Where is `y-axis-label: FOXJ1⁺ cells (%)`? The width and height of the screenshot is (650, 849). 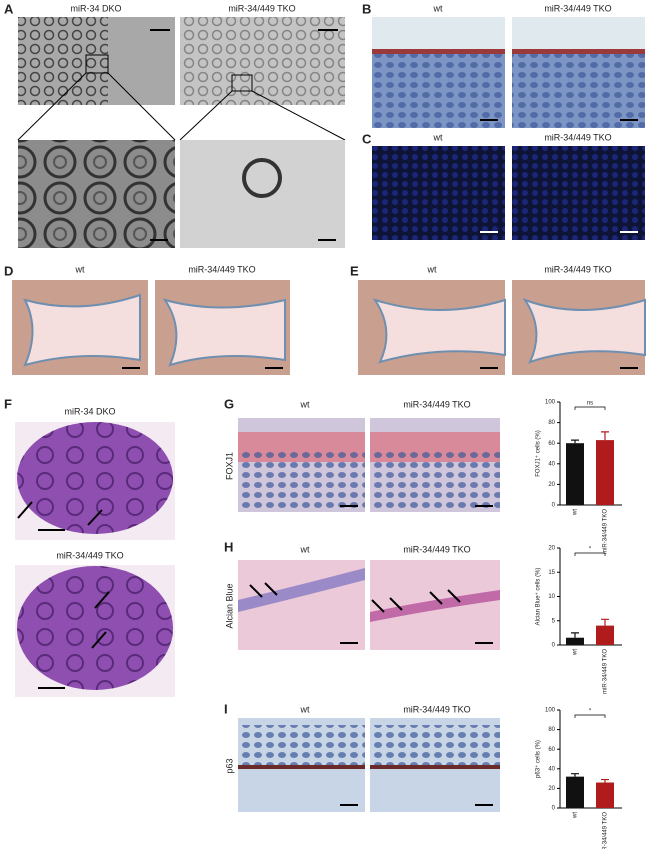
y-axis-label: FOXJ1⁺ cells (%) is located at coordinates (538, 453).